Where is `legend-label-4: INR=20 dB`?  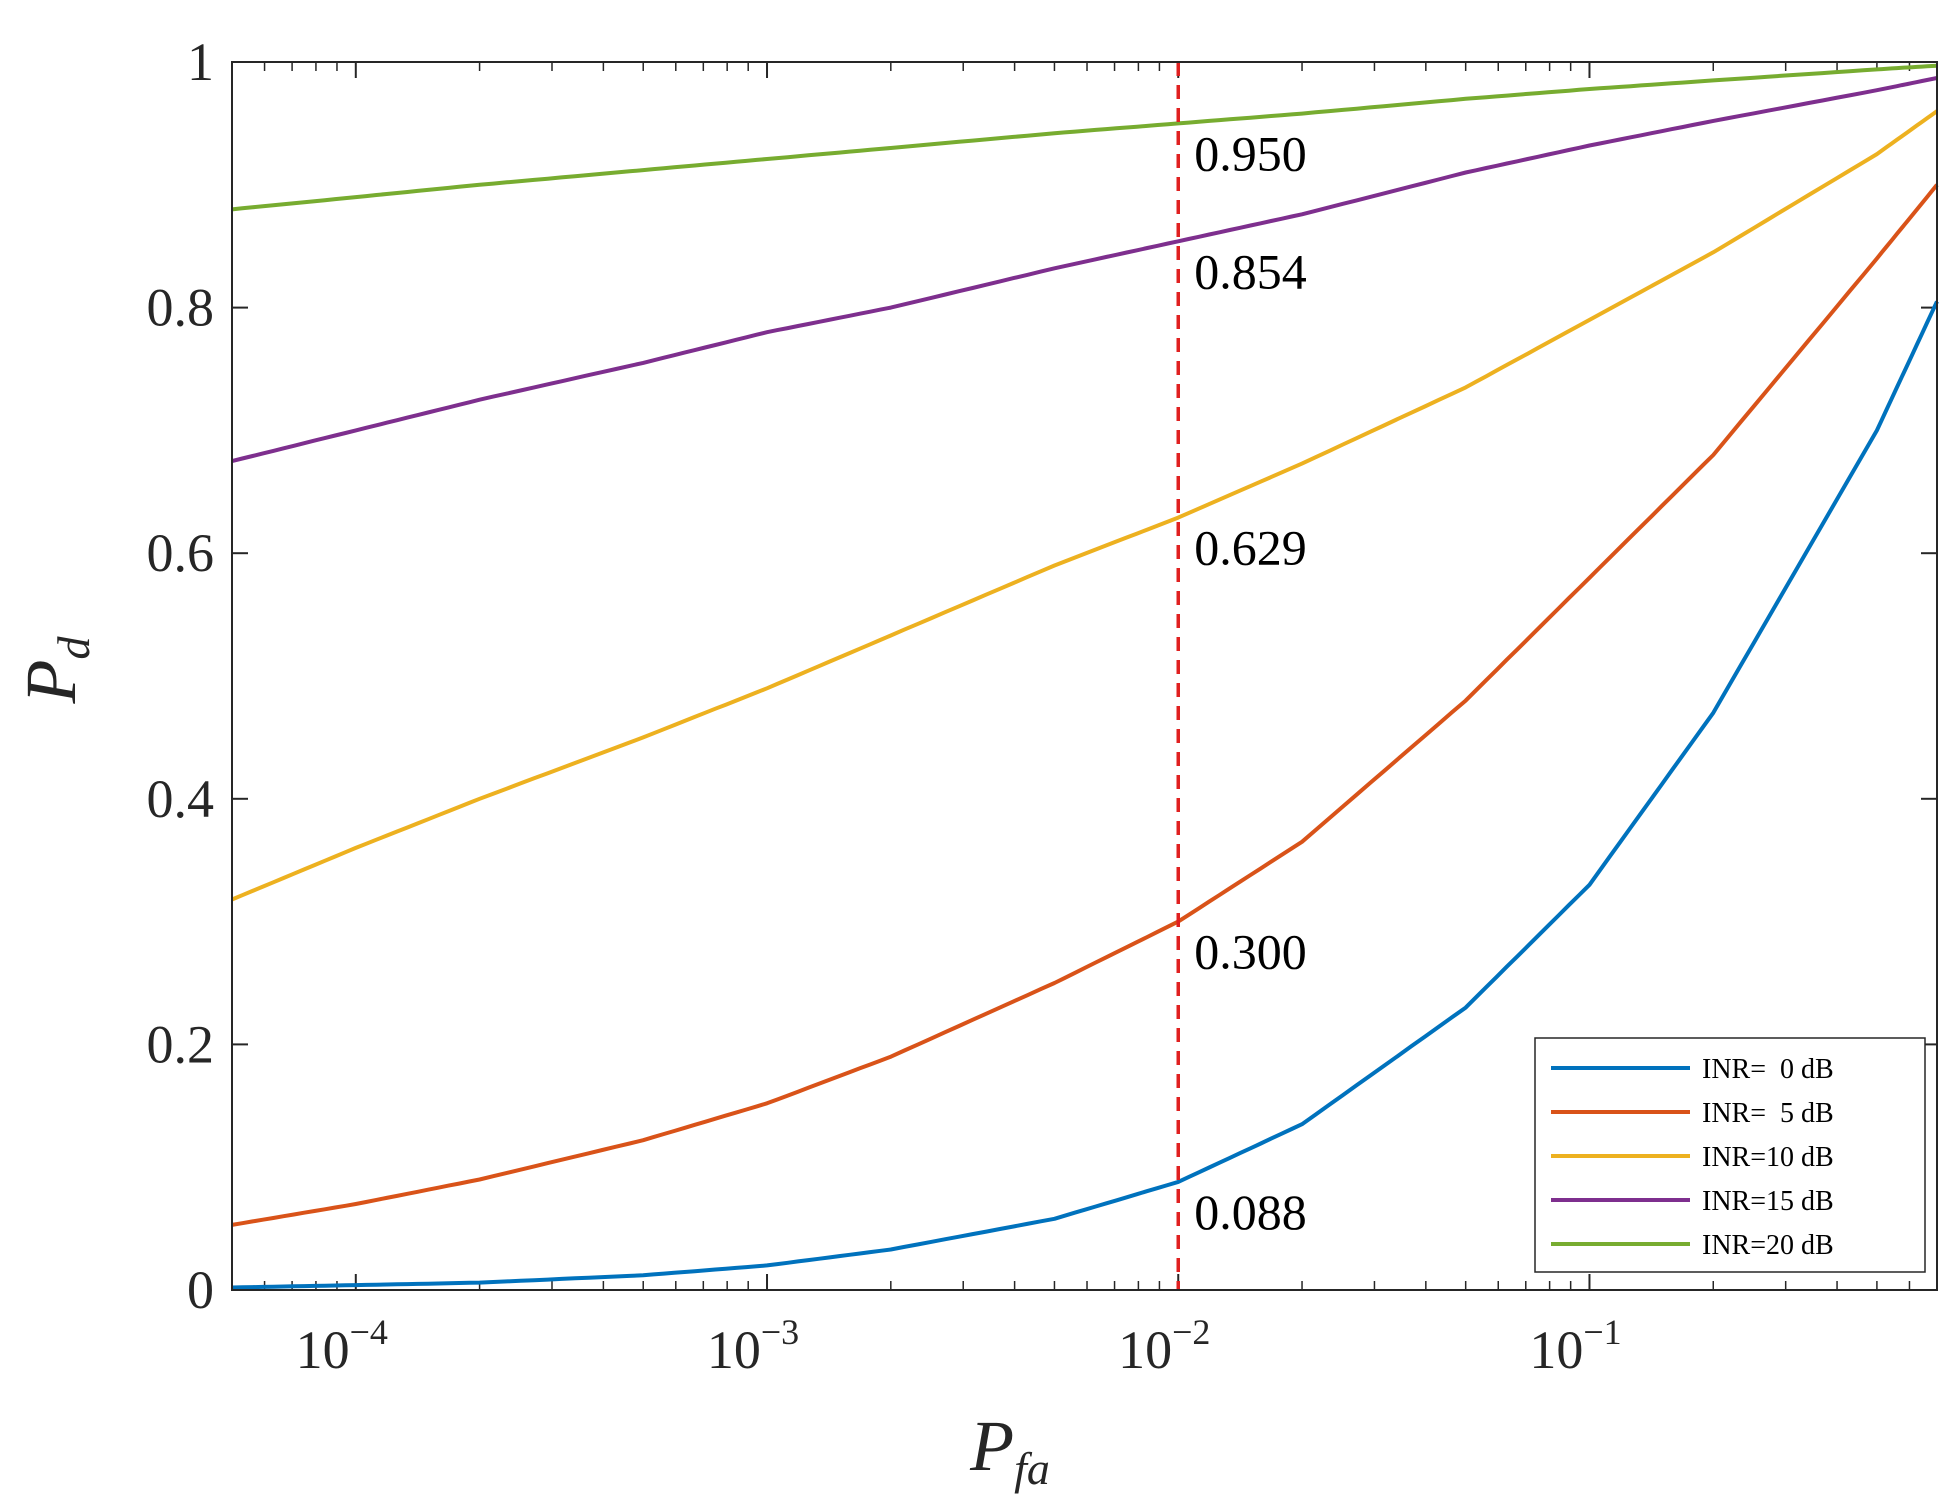 legend-label-4: INR=20 dB is located at coordinates (1768, 1245).